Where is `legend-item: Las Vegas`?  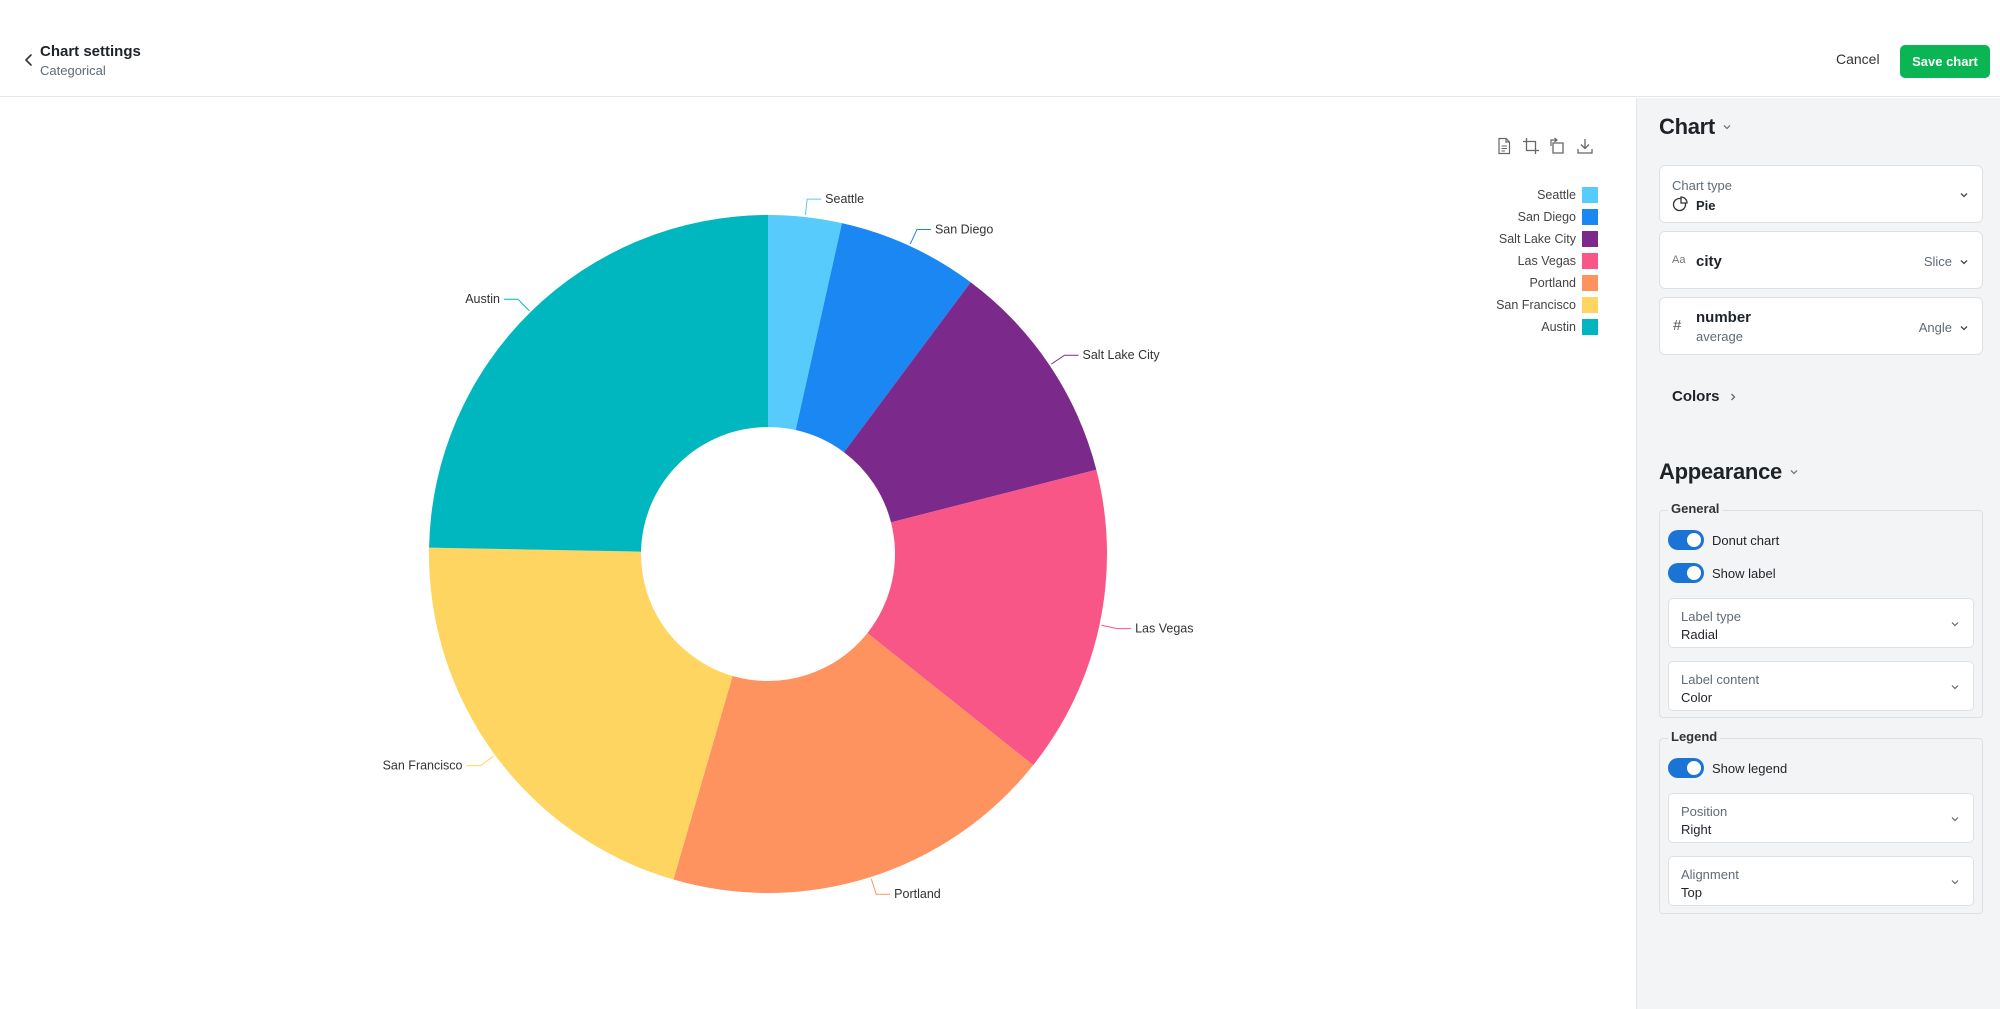 legend-item: Las Vegas is located at coordinates (1558, 261).